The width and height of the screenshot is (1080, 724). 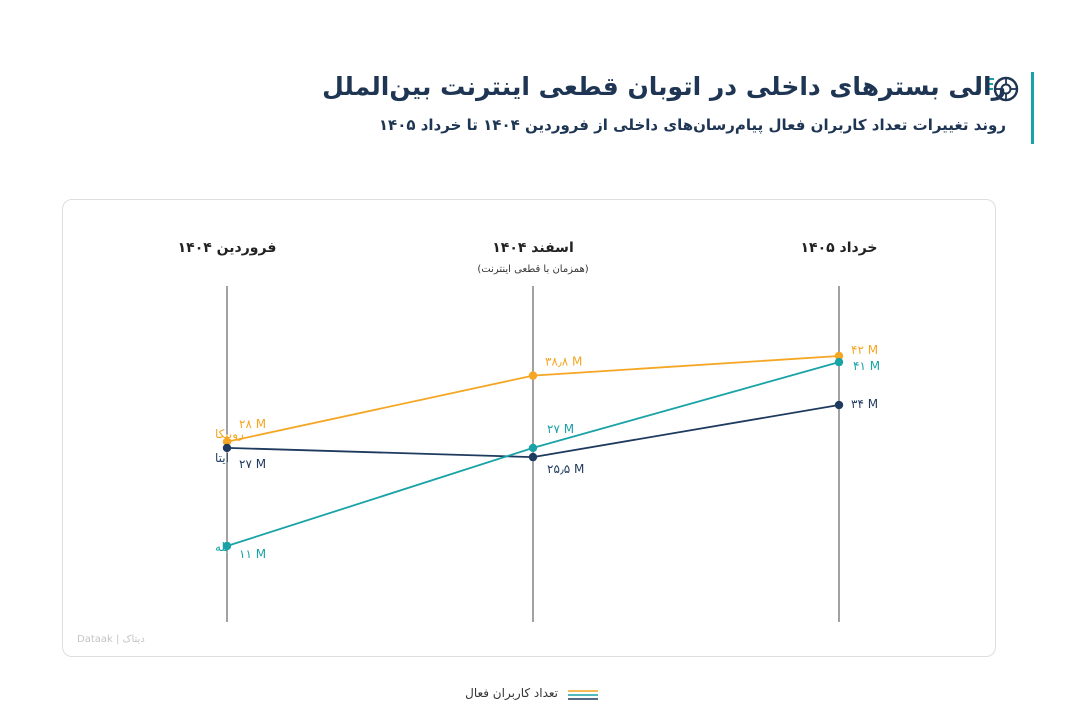 What do you see at coordinates (1003, 89) in the screenshot?
I see `wheel-gauge-icon` at bounding box center [1003, 89].